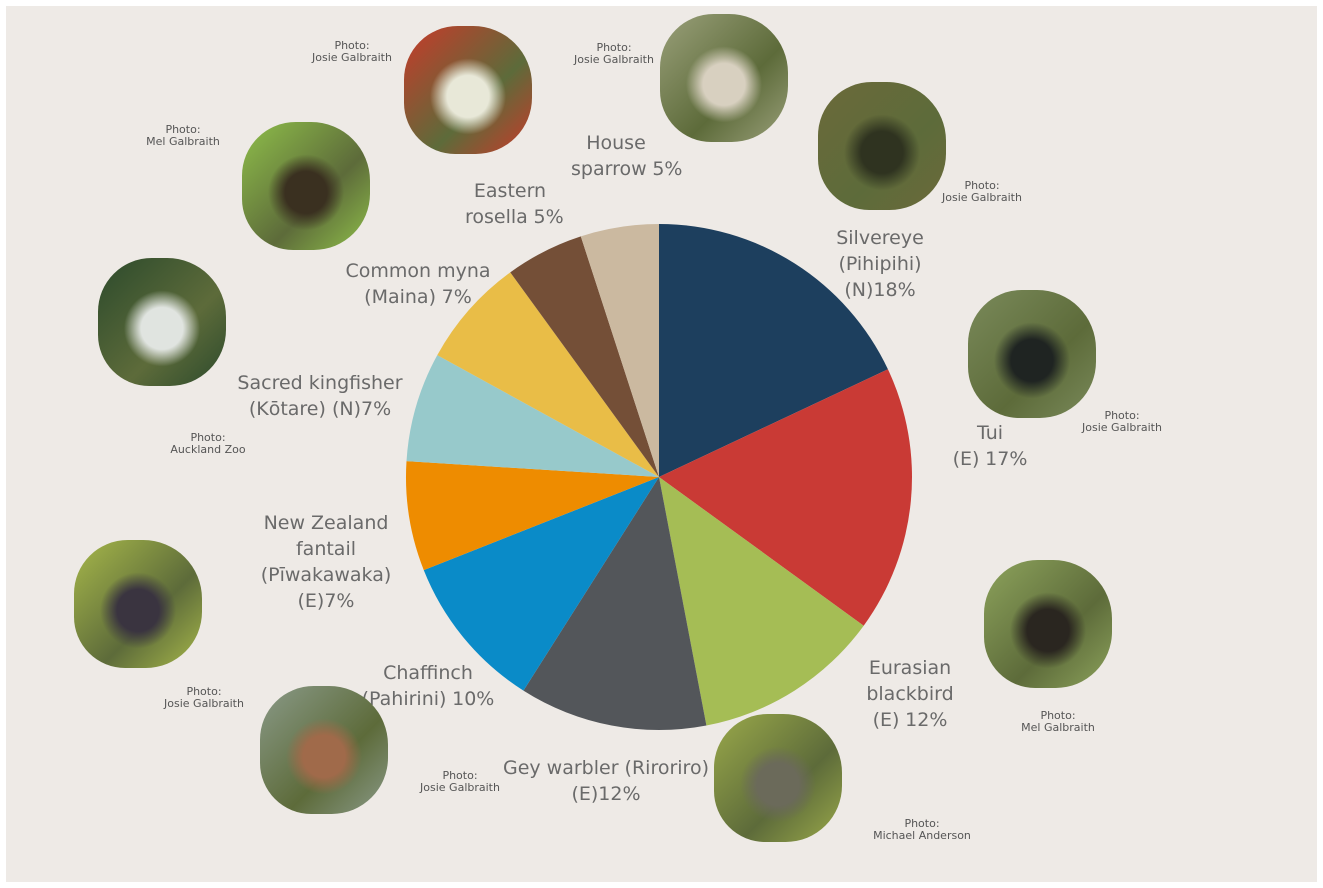 Image resolution: width=1323 pixels, height=888 pixels. I want to click on category-name: Common myna (Maina), so click(418, 284).